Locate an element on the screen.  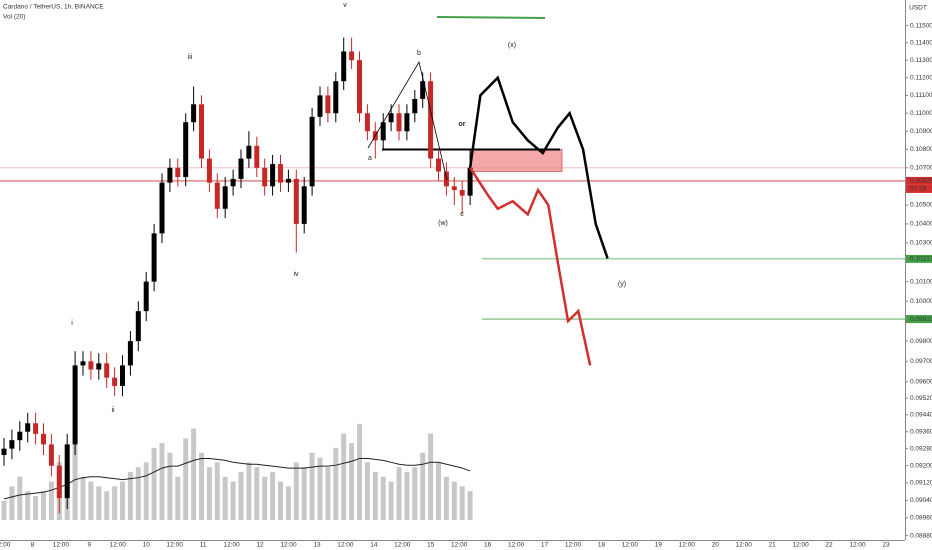
wave-label: b is located at coordinates (419, 53).